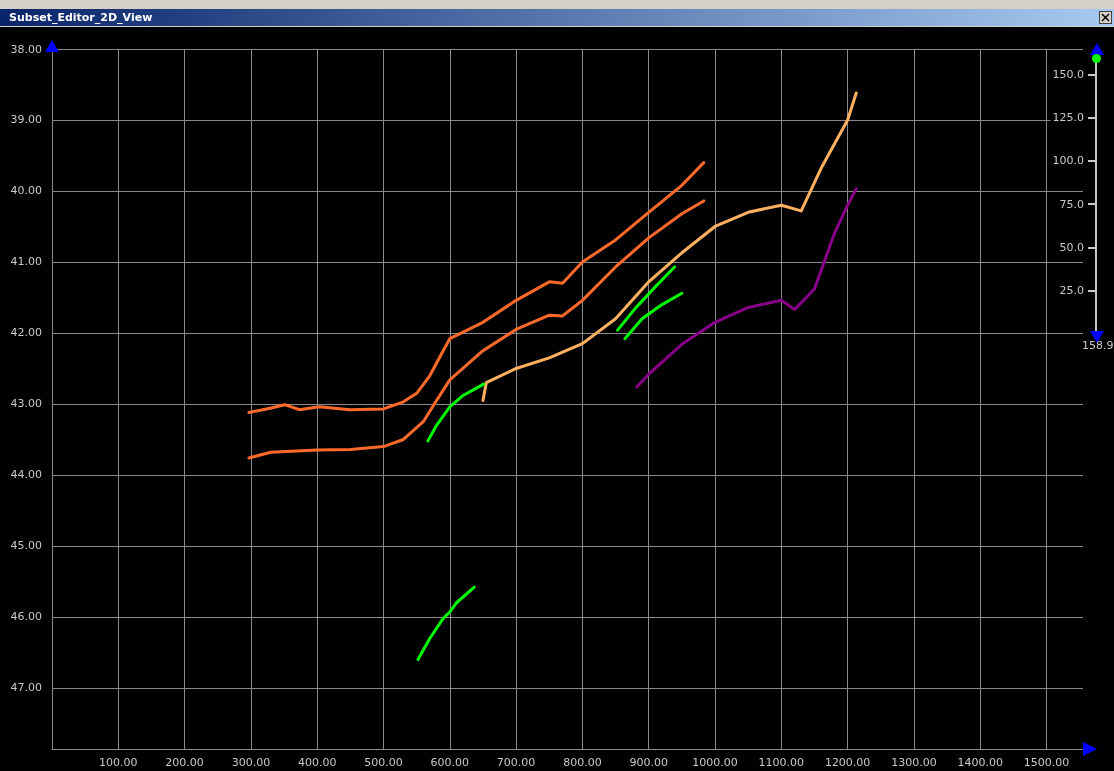 Image resolution: width=1114 pixels, height=771 pixels. I want to click on x-tick-label: 1400.00, so click(980, 762).